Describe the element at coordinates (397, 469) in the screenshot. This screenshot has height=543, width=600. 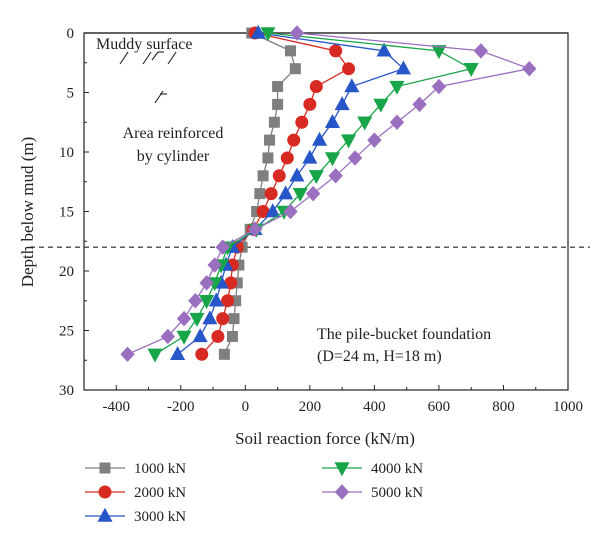
I see `legend-label: 4000 kN` at that location.